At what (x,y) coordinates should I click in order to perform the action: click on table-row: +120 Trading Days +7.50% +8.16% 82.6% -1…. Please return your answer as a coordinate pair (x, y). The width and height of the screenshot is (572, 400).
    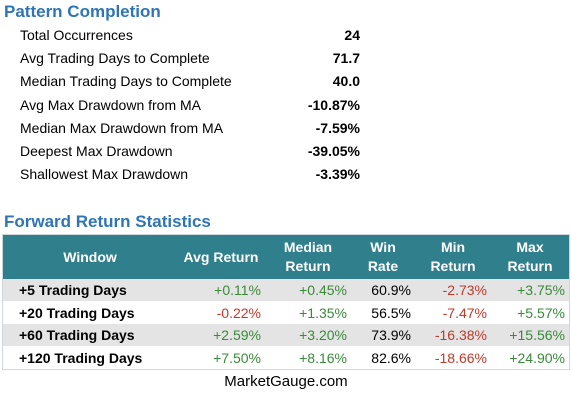
    Looking at the image, I should click on (286, 357).